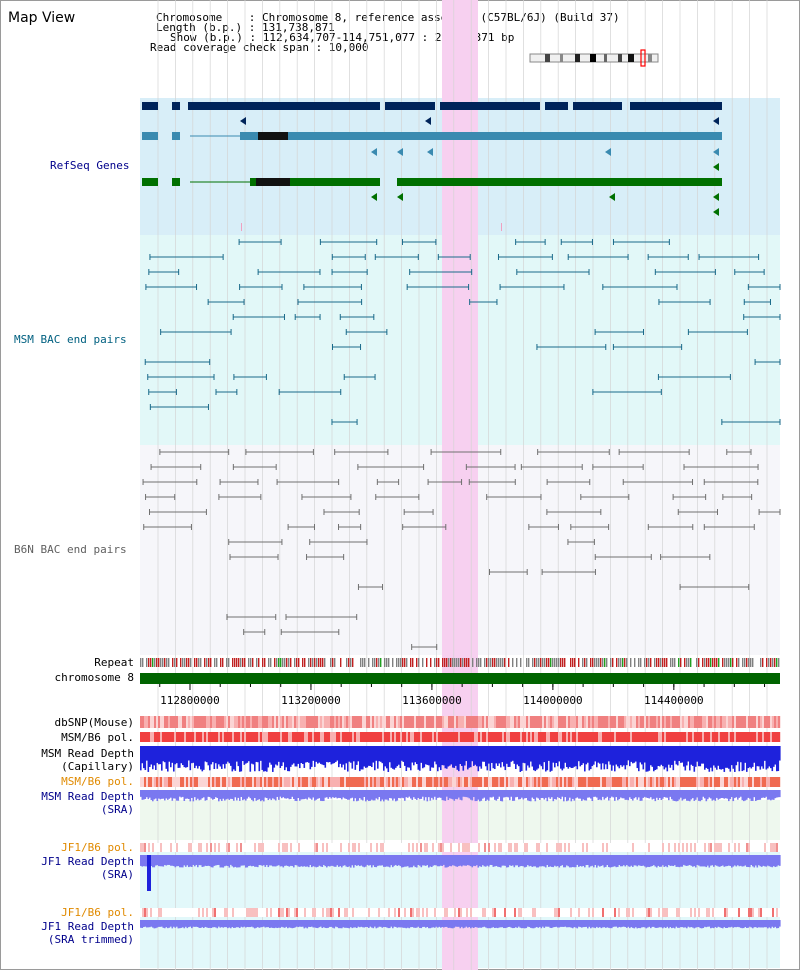 Image resolution: width=800 pixels, height=970 pixels. I want to click on refseq-genes-label: RefSeq Genes, so click(90, 165).